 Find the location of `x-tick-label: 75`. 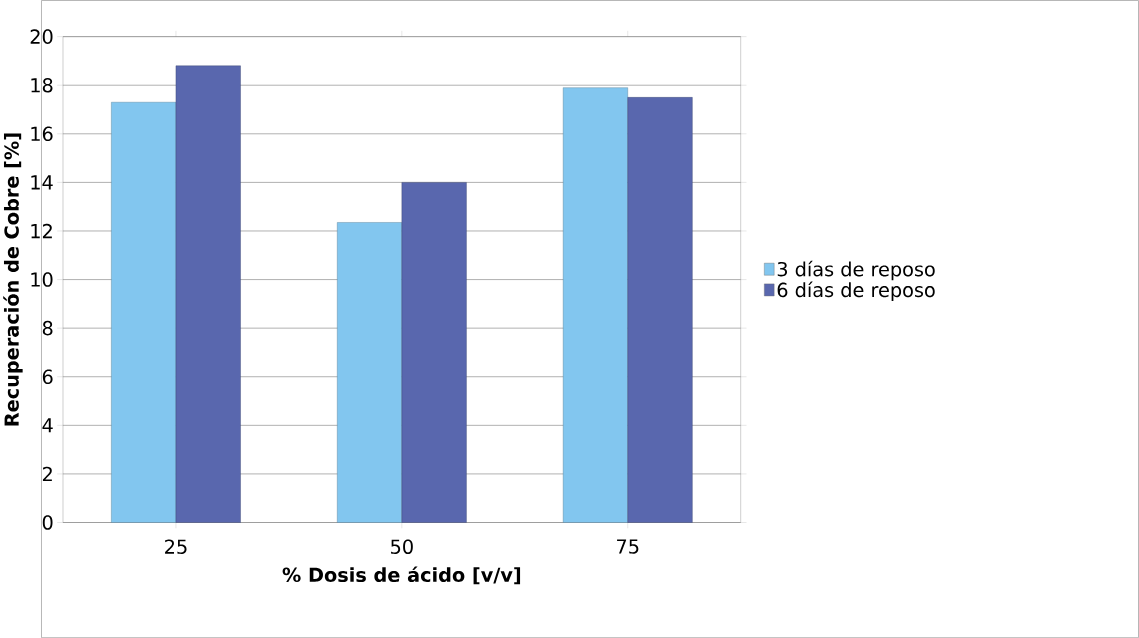

x-tick-label: 75 is located at coordinates (628, 546).